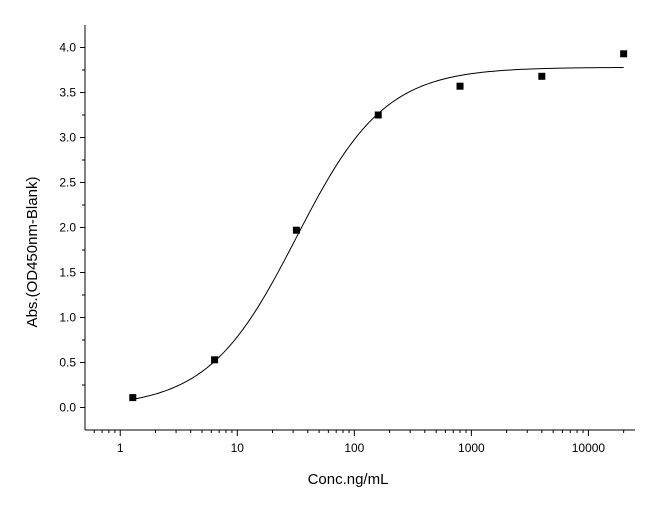 The height and width of the screenshot is (505, 648). I want to click on y-tick-label: 0.5, so click(67, 363).